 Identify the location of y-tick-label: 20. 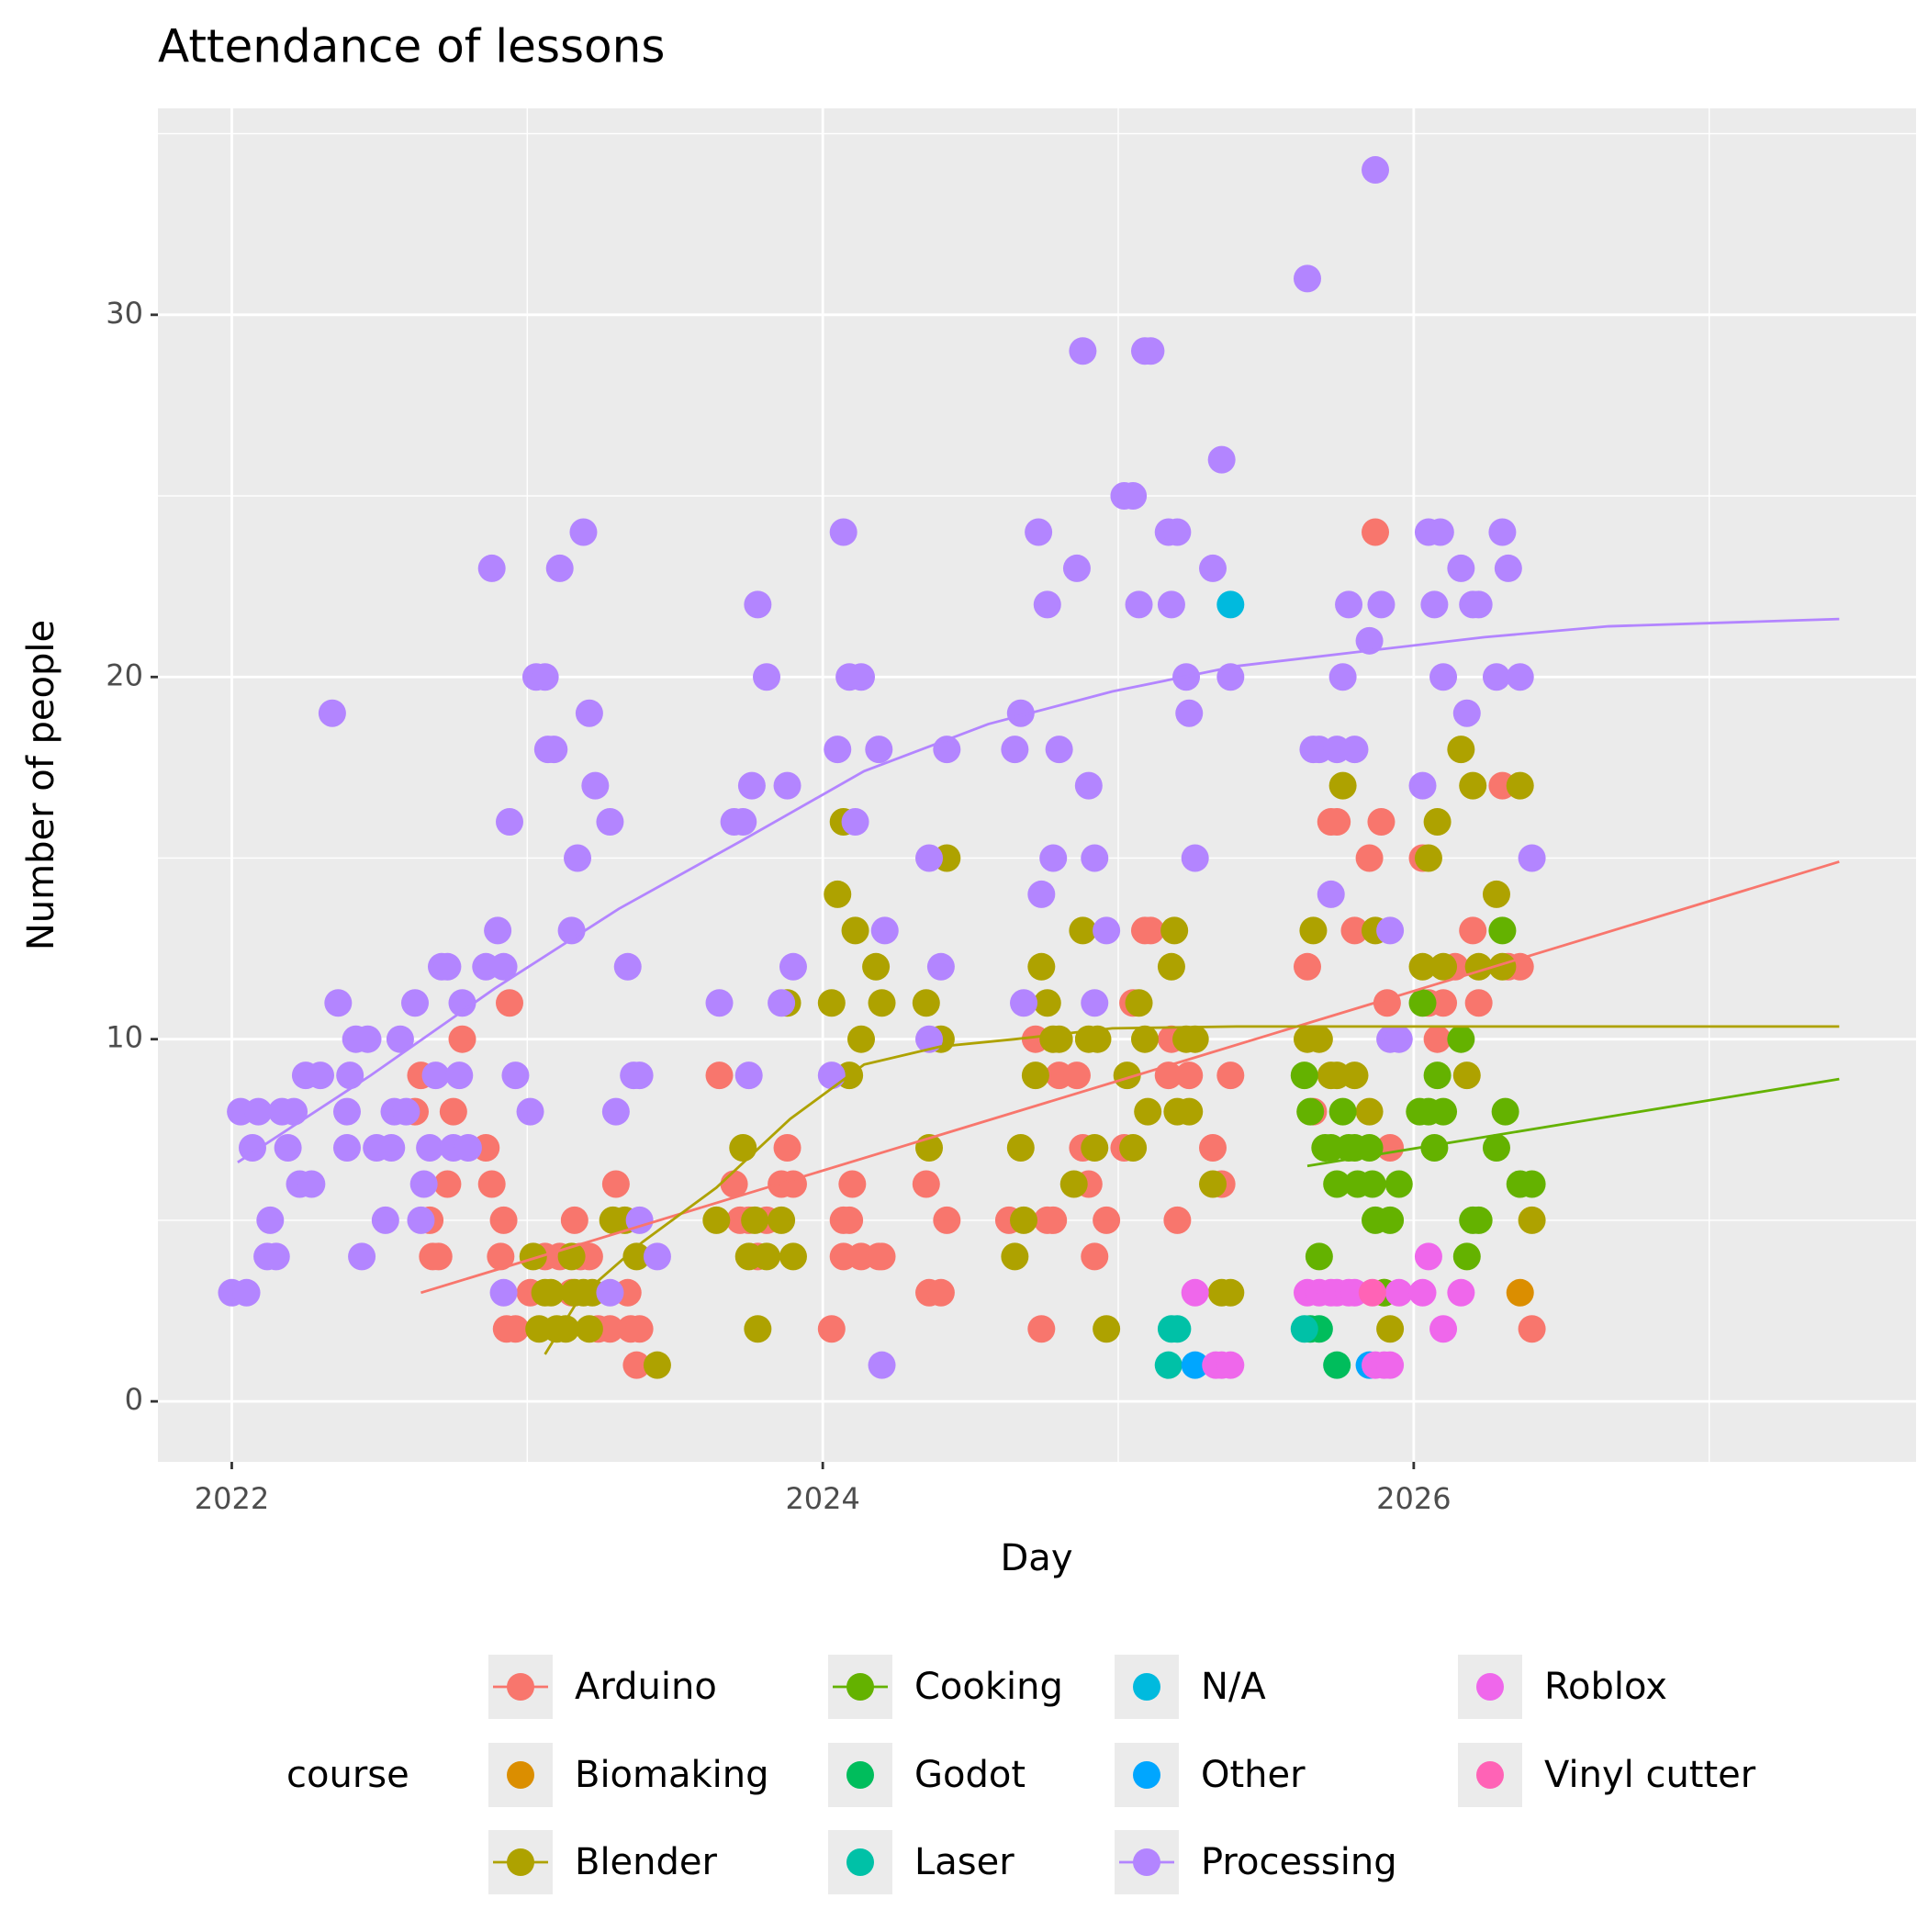
(124, 674).